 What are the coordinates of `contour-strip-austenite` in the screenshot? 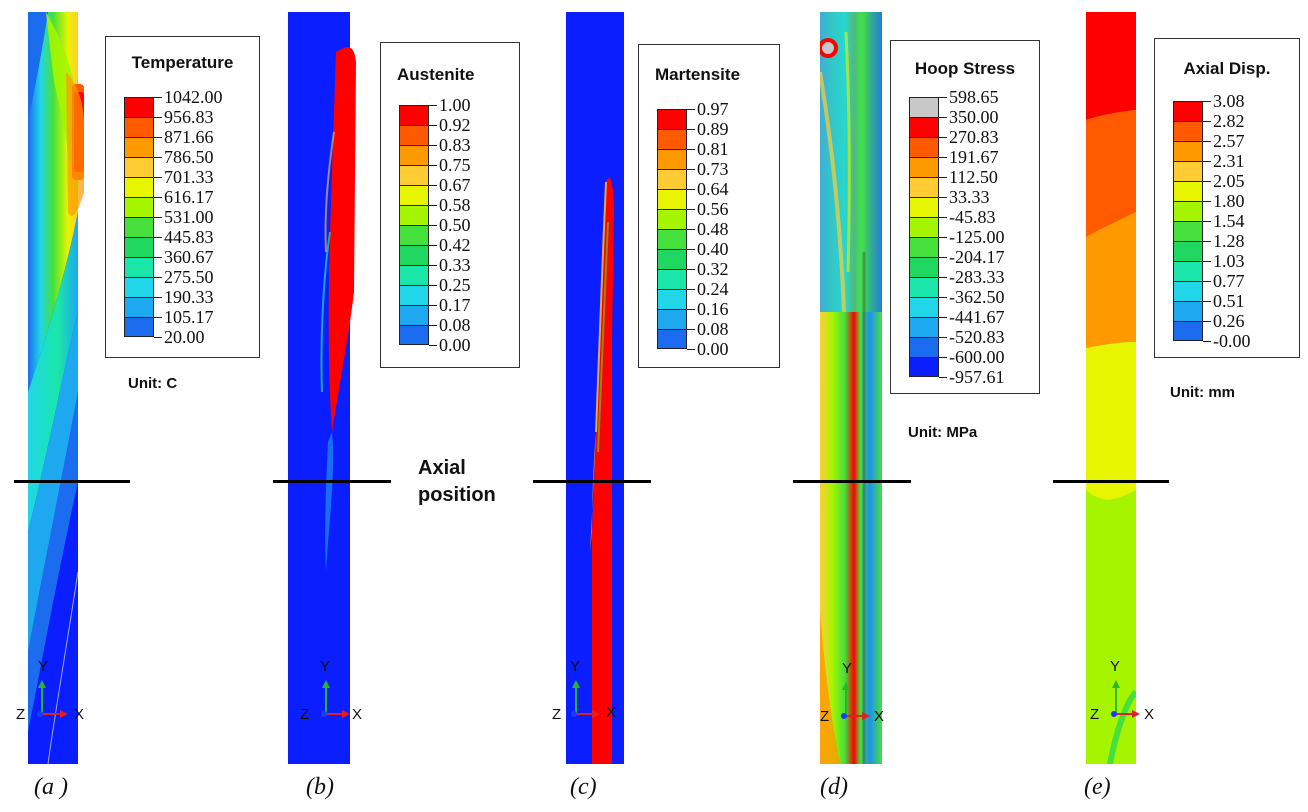 It's located at (322, 388).